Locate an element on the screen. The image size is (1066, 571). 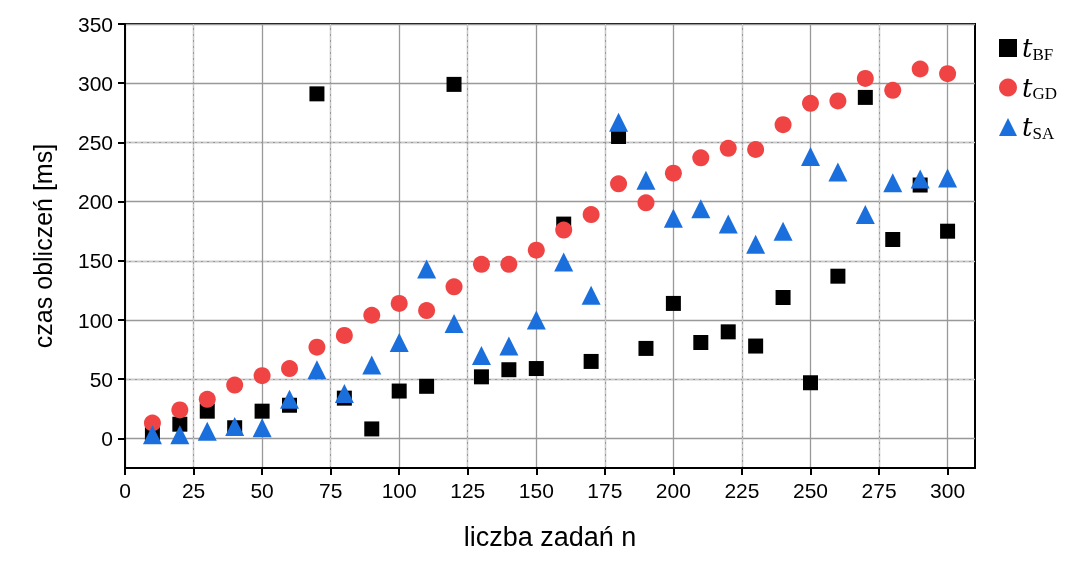
y-axis-title: czas obliczeń [ms] is located at coordinates (42, 246).